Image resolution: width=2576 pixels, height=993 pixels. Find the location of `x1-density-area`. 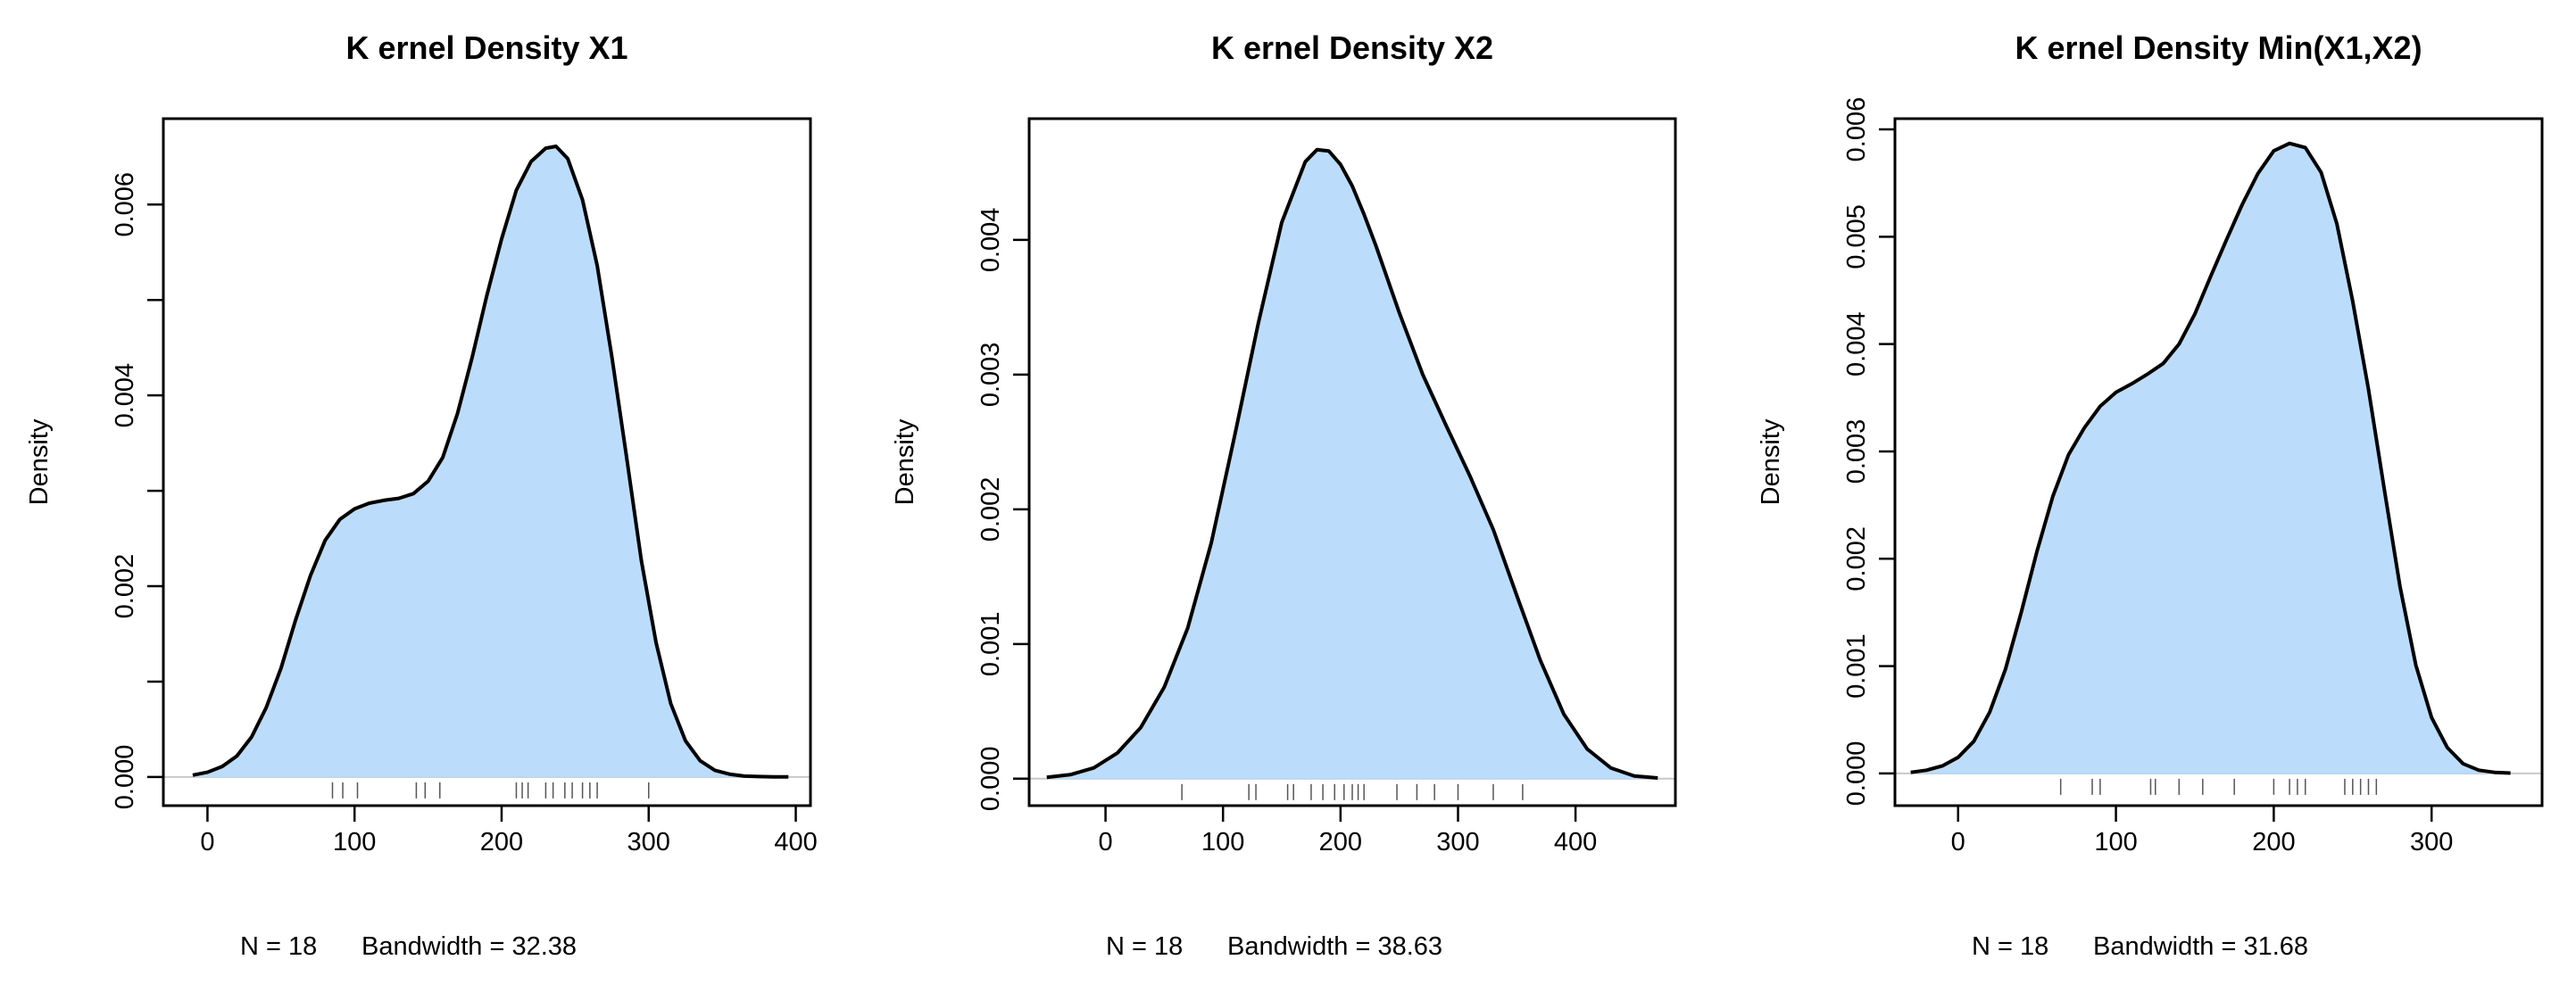

x1-density-area is located at coordinates (491, 461).